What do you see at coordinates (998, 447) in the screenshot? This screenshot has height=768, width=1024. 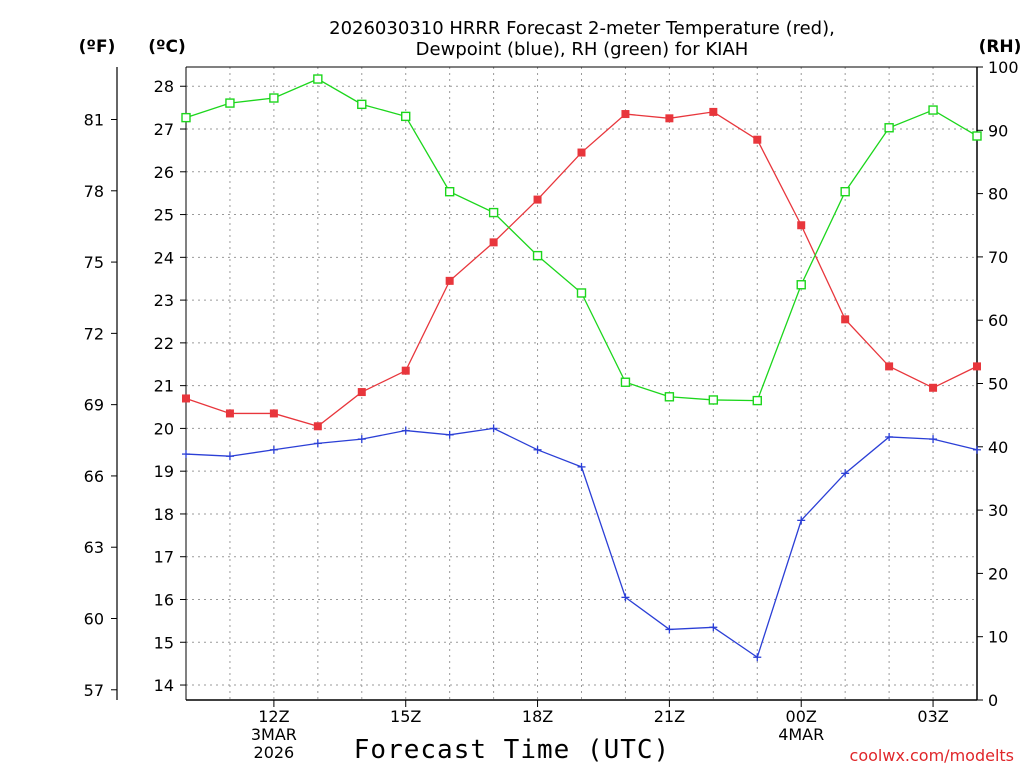 I see `rh-tick-label: 40` at bounding box center [998, 447].